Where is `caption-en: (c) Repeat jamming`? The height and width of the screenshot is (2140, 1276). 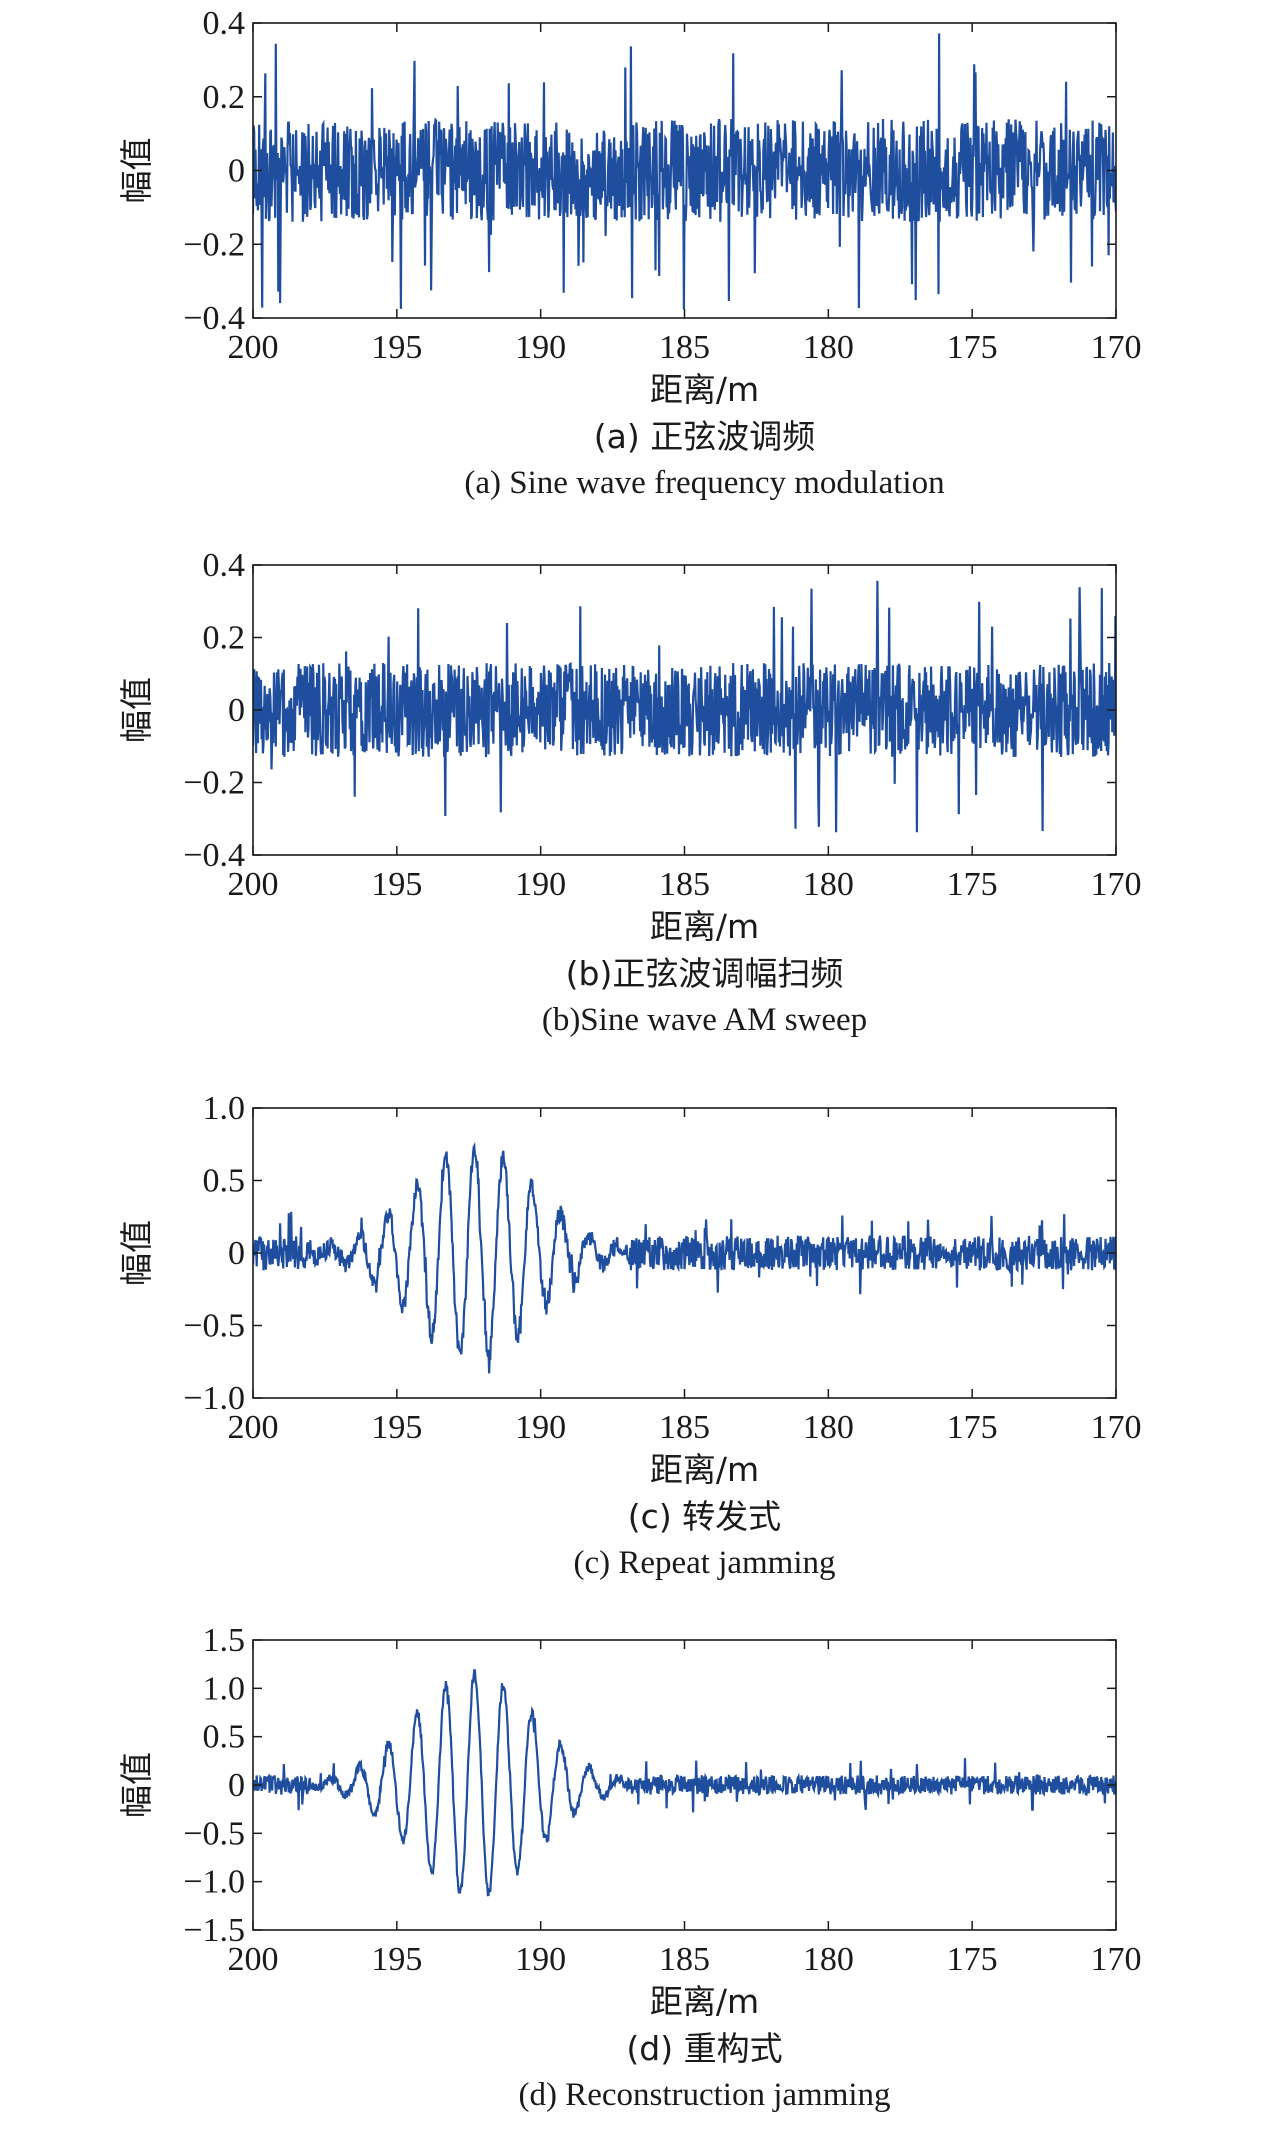
caption-en: (c) Repeat jamming is located at coordinates (704, 1563).